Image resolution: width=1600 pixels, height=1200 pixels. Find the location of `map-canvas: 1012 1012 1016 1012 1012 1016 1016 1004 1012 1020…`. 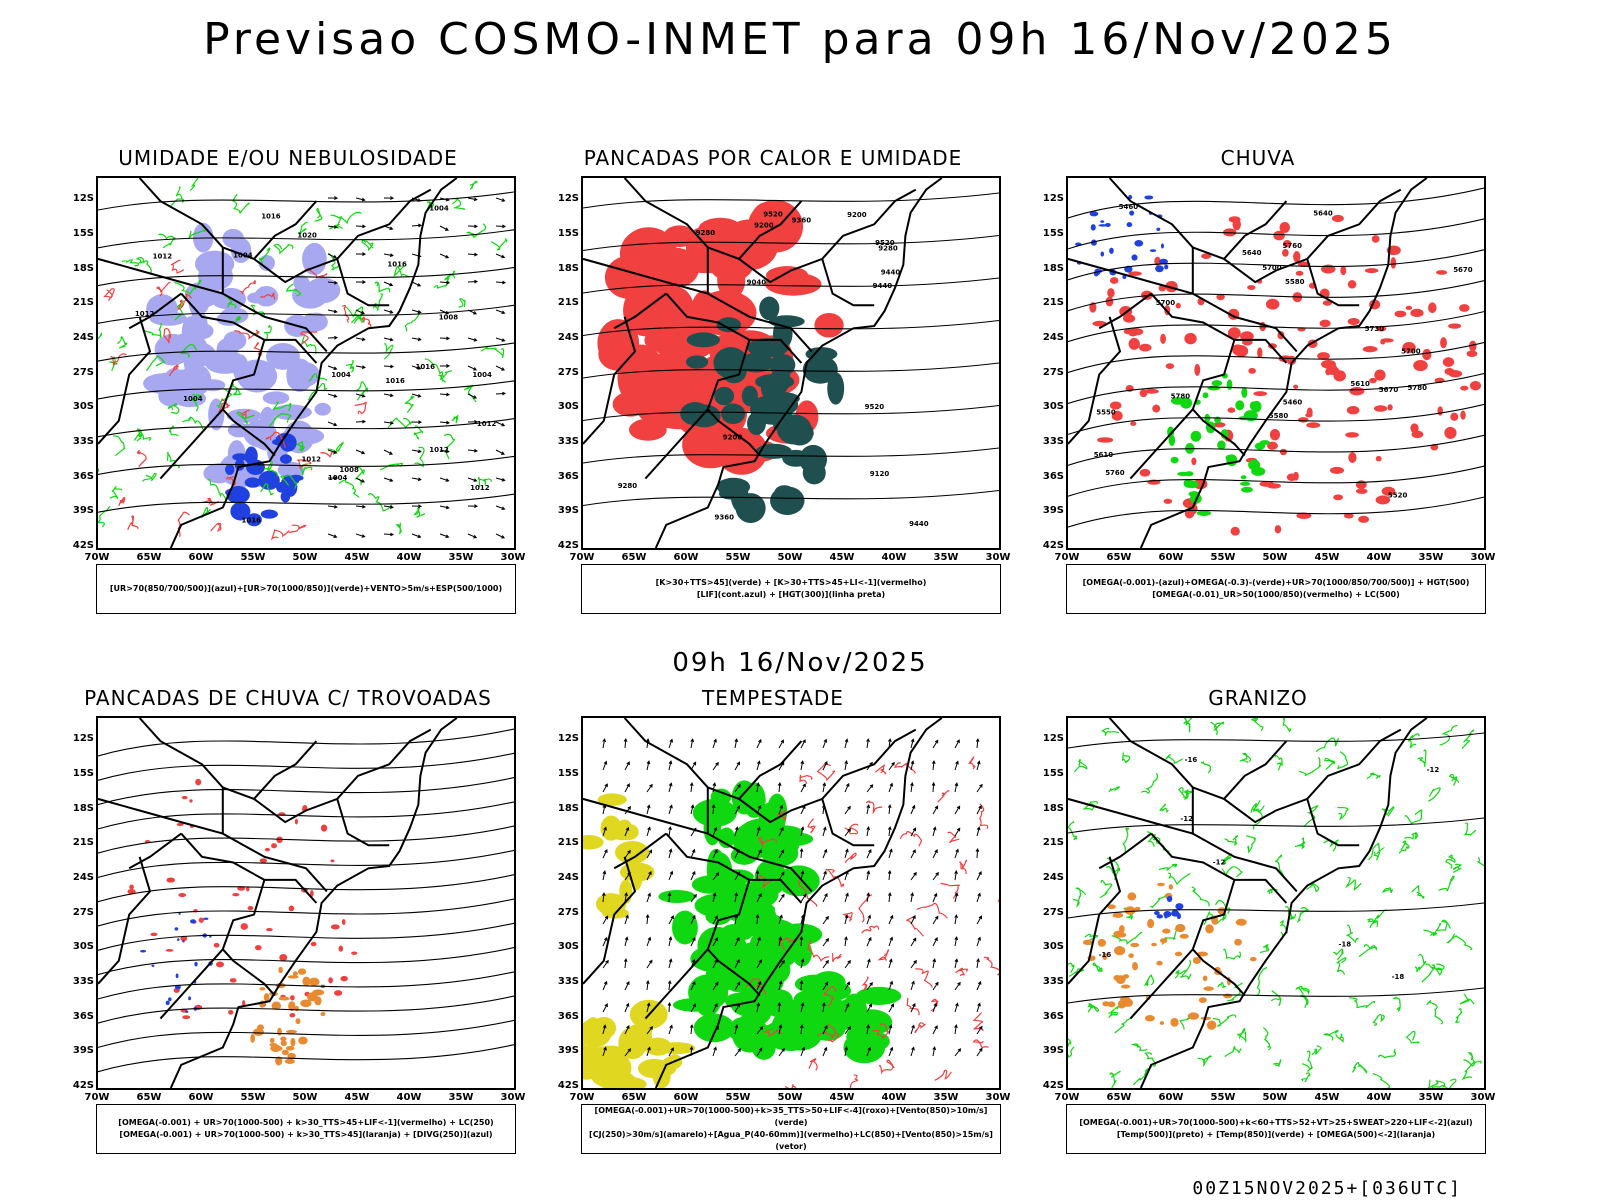

map-canvas: 1012 1012 1016 1012 1012 1016 1016 1004 1012 1020… is located at coordinates (306, 363).